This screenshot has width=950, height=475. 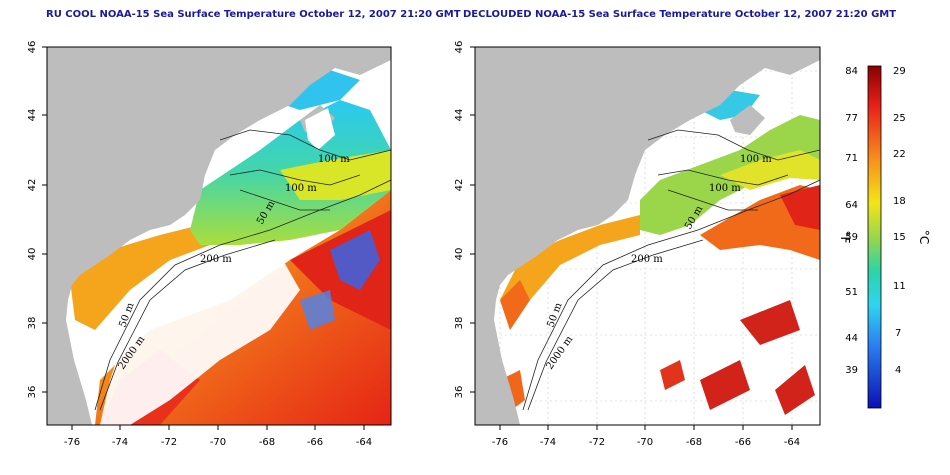 I want to click on sst-shelf-band-right, so click(x=570, y=272).